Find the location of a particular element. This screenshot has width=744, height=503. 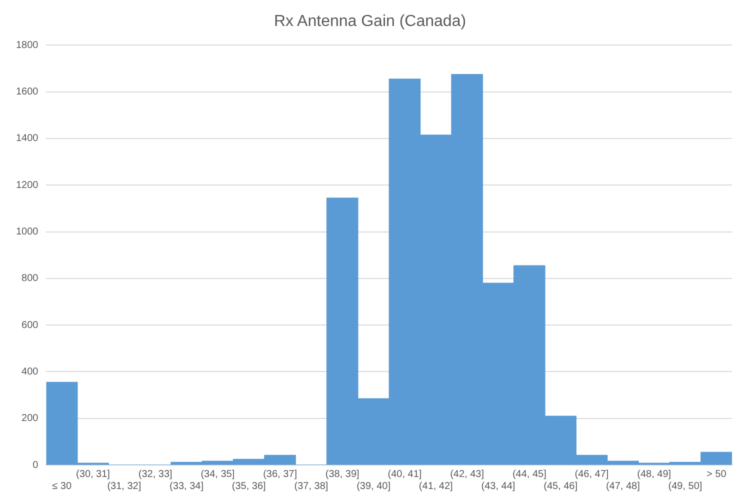

x-tick-label: ≤ 30 is located at coordinates (62, 486).